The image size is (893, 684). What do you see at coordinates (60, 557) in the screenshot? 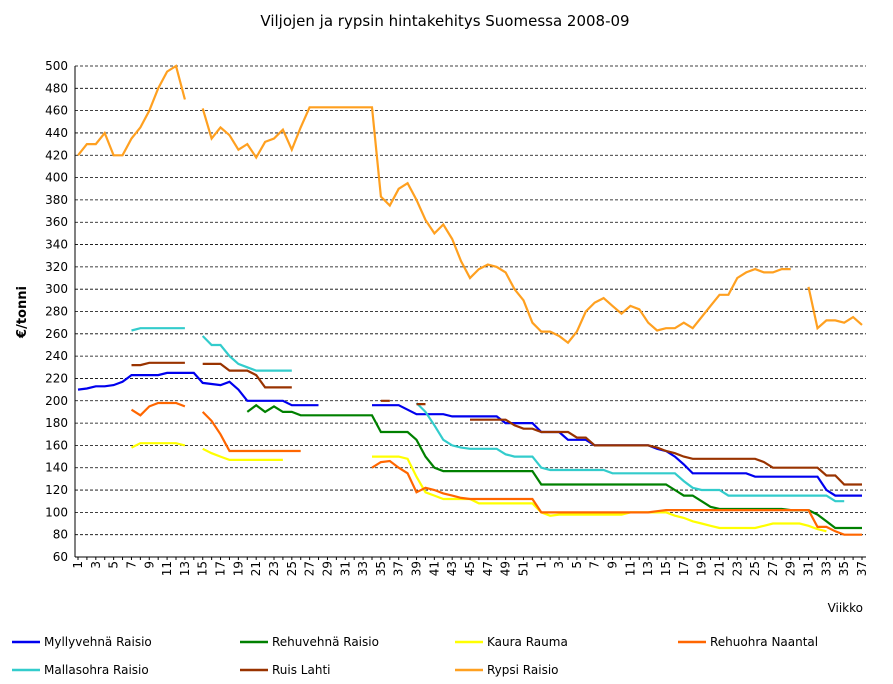
I see `y-tick-label: 60` at bounding box center [60, 557].